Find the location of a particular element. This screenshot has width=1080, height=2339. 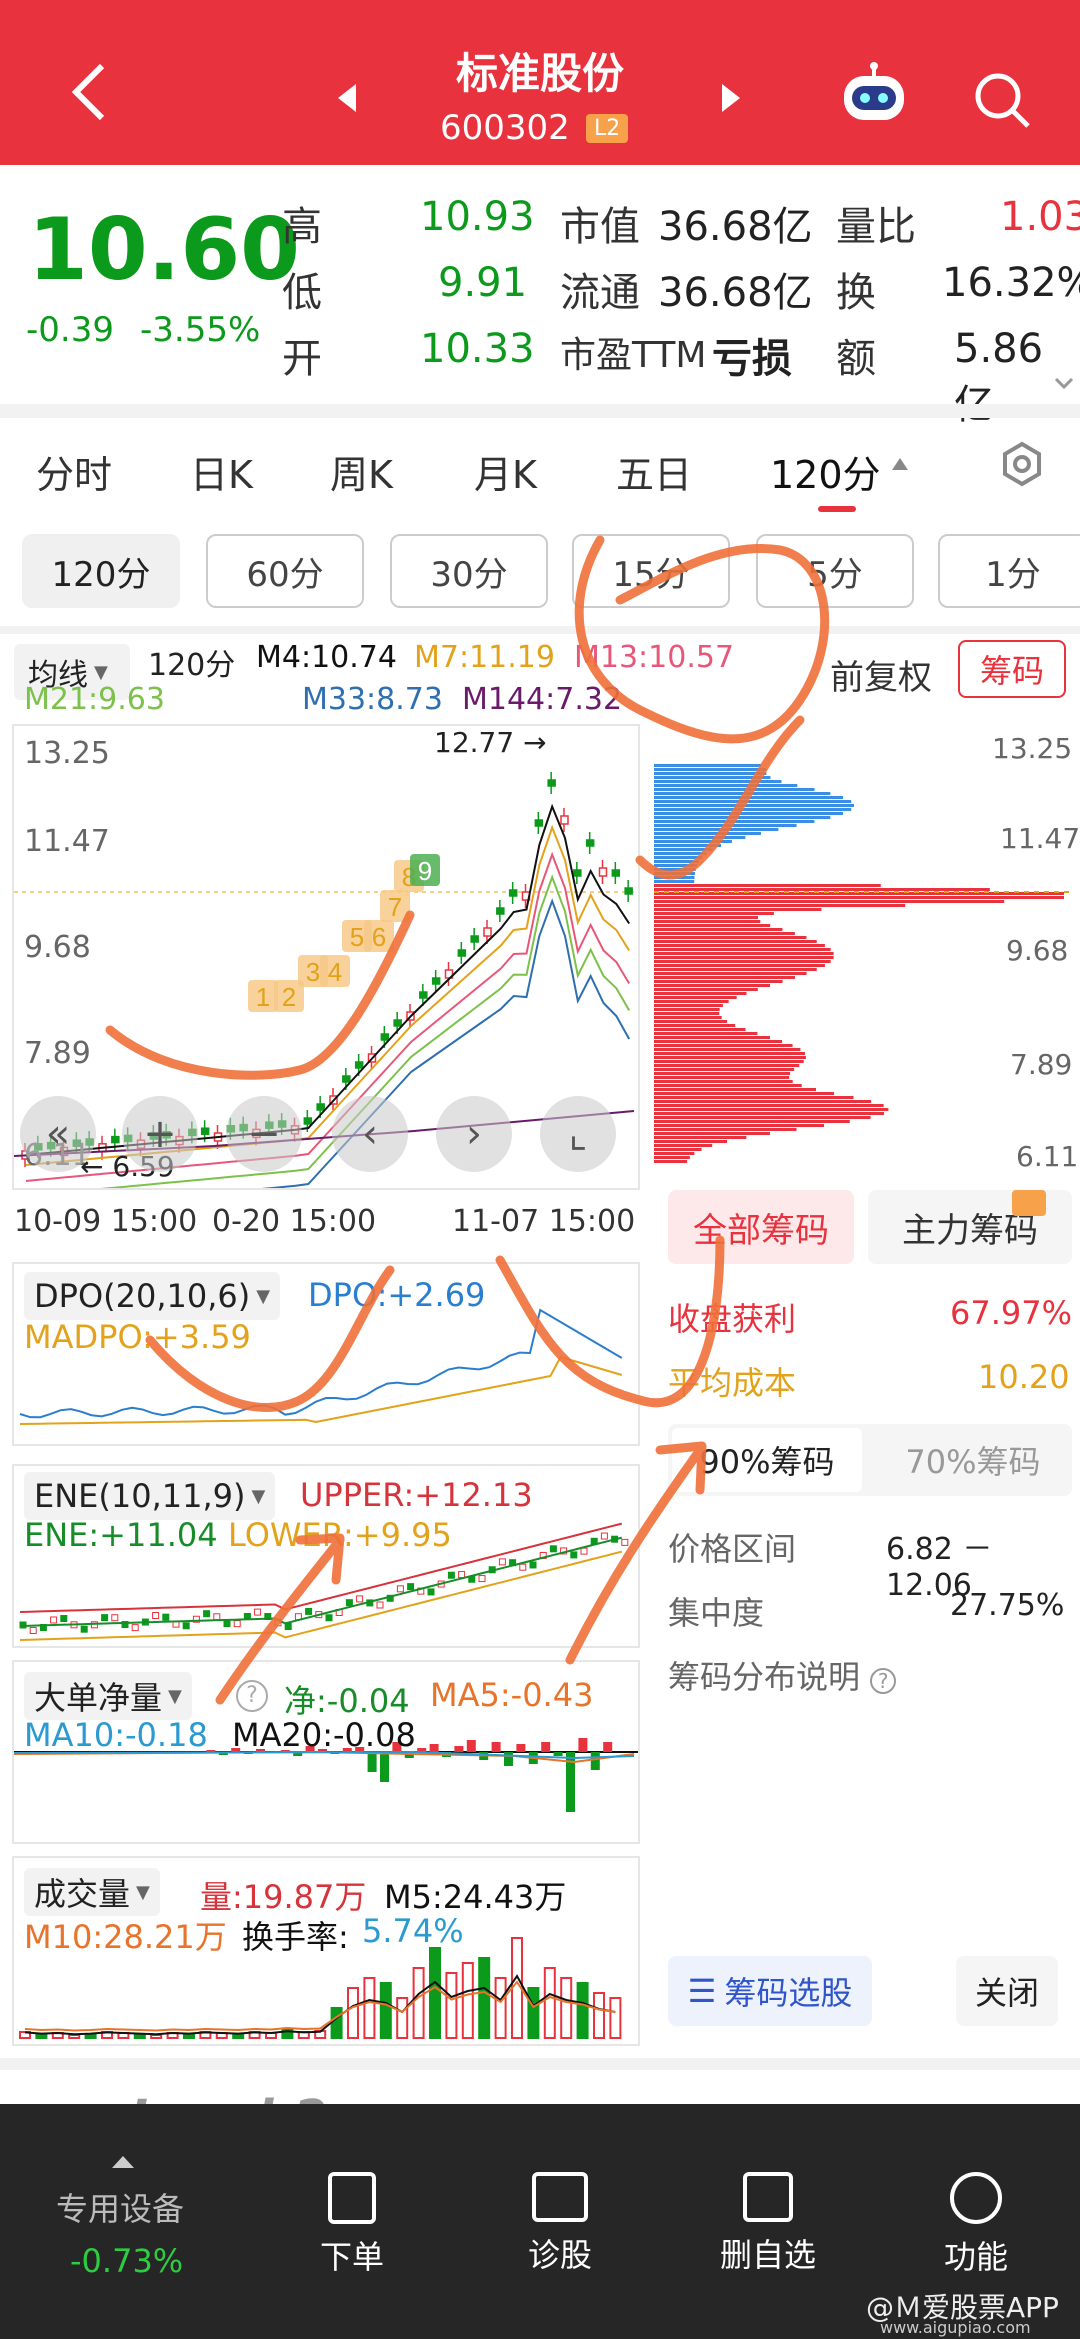

prev-stock-icon is located at coordinates (347, 100).